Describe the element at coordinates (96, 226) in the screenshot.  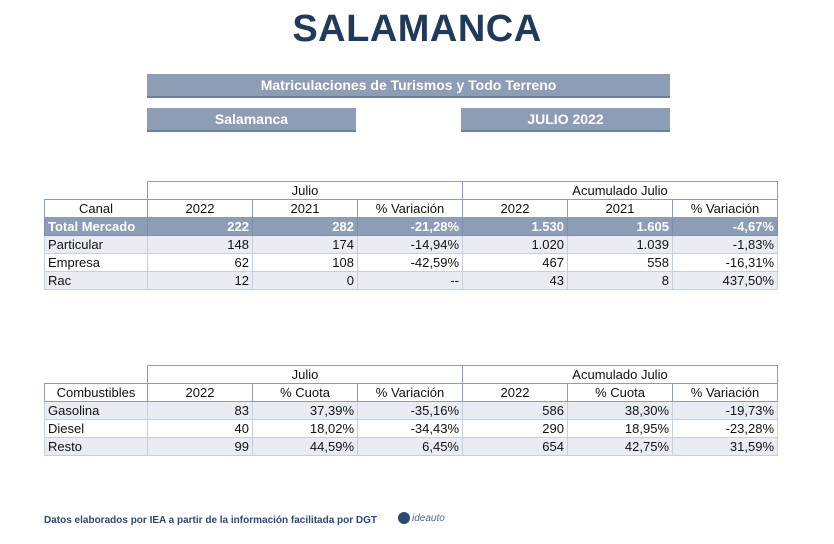
I see `row-label: Total Mercado` at that location.